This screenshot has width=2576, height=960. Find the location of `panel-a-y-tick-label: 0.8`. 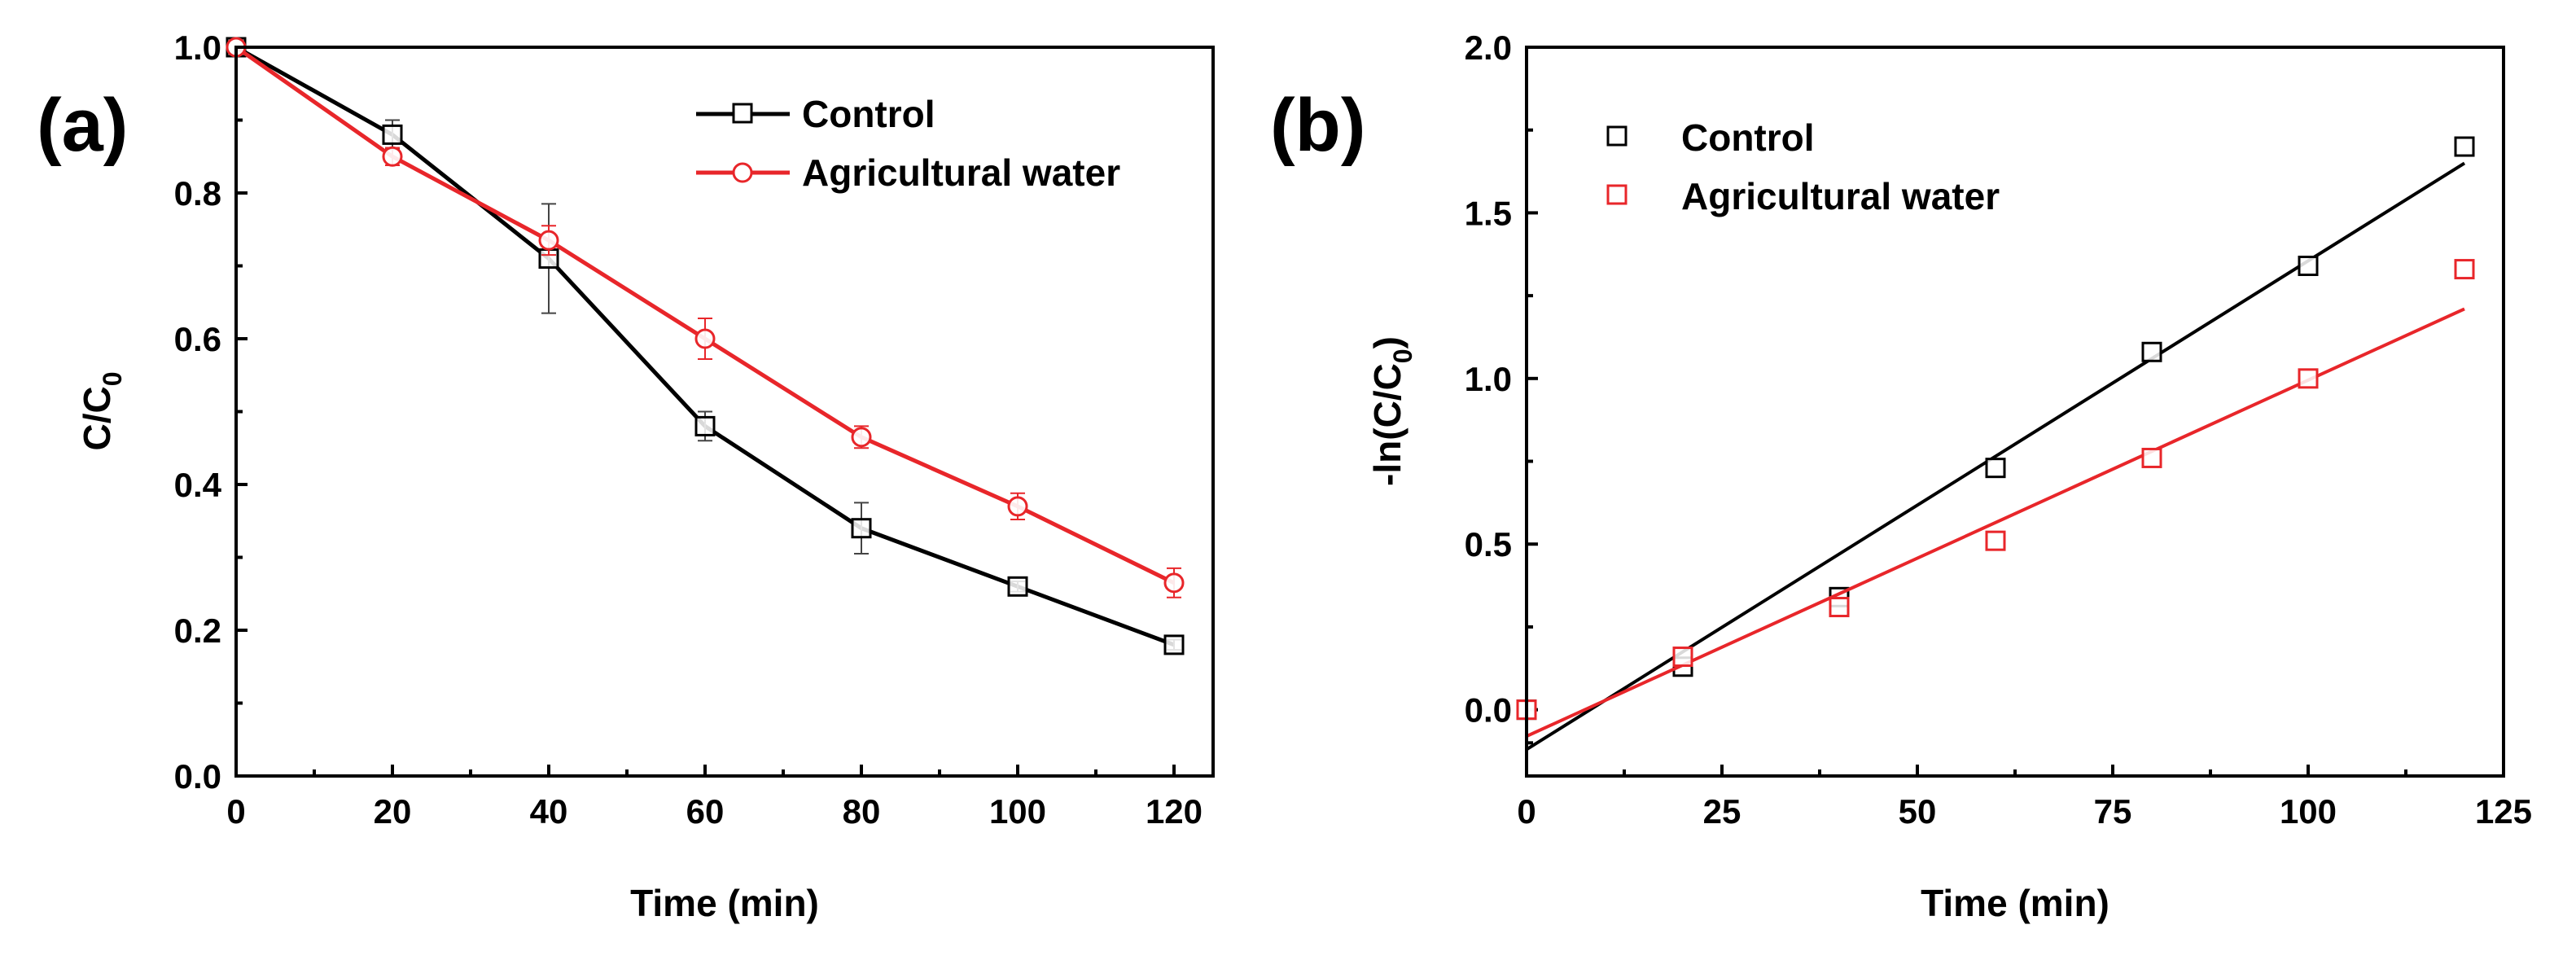

panel-a-y-tick-label: 0.8 is located at coordinates (197, 193).